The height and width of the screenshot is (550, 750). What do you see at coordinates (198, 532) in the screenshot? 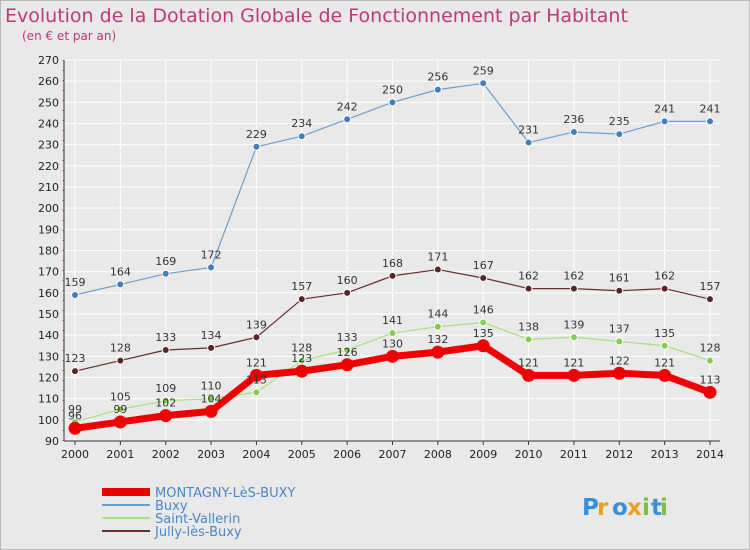
I see `legend-label-jully-l-s-buxy: Jully-lès-Buxy` at bounding box center [198, 532].